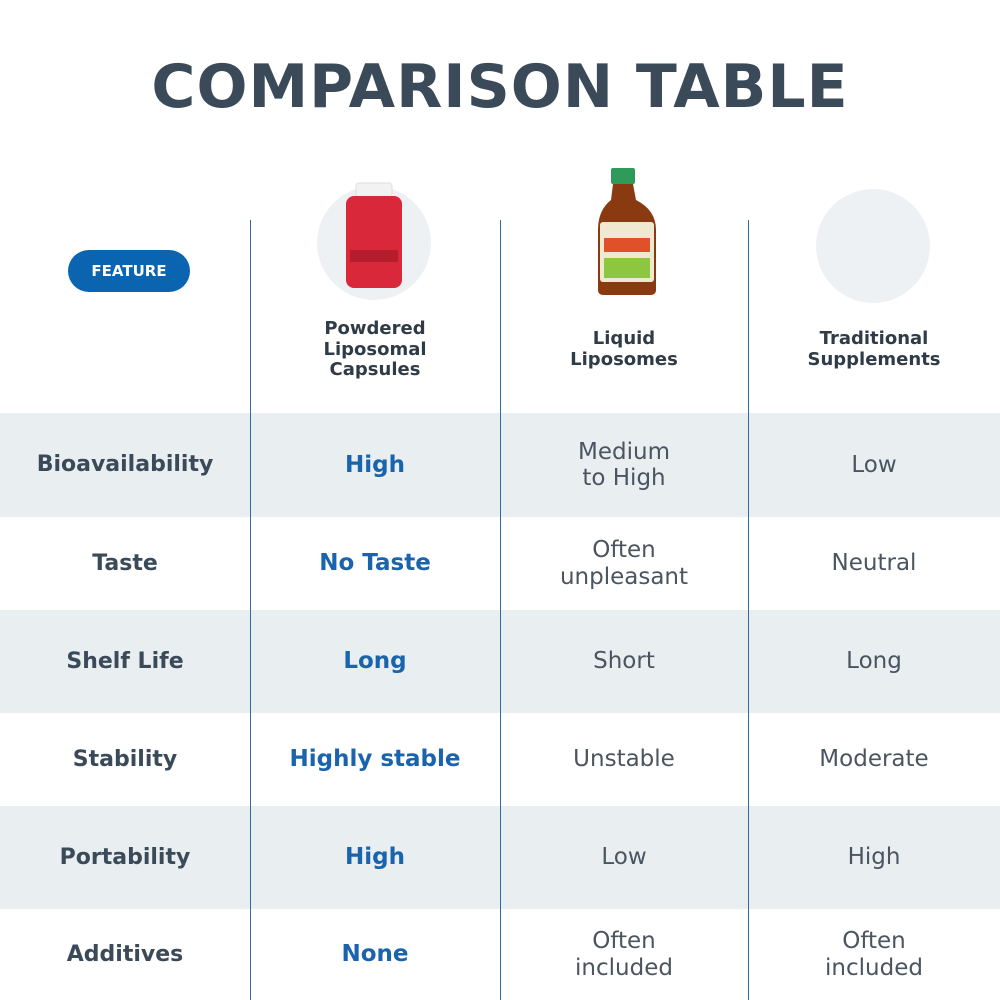 Image resolution: width=1000 pixels, height=1000 pixels. Describe the element at coordinates (874, 563) in the screenshot. I see `cell-value: Neutral` at that location.